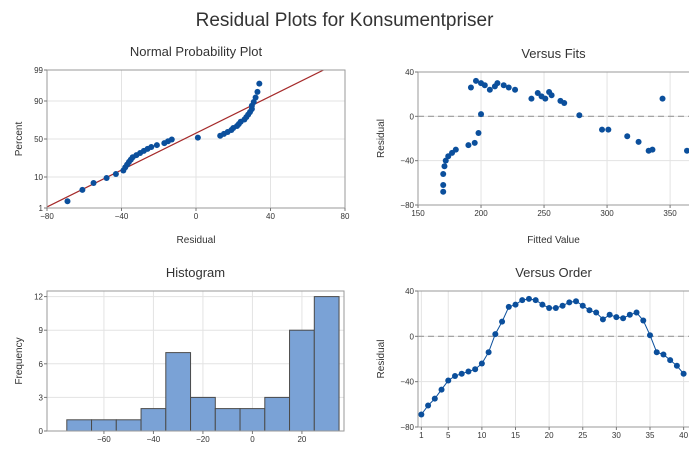  What do you see at coordinates (195, 272) in the screenshot?
I see `hist-title: Histogram` at bounding box center [195, 272].